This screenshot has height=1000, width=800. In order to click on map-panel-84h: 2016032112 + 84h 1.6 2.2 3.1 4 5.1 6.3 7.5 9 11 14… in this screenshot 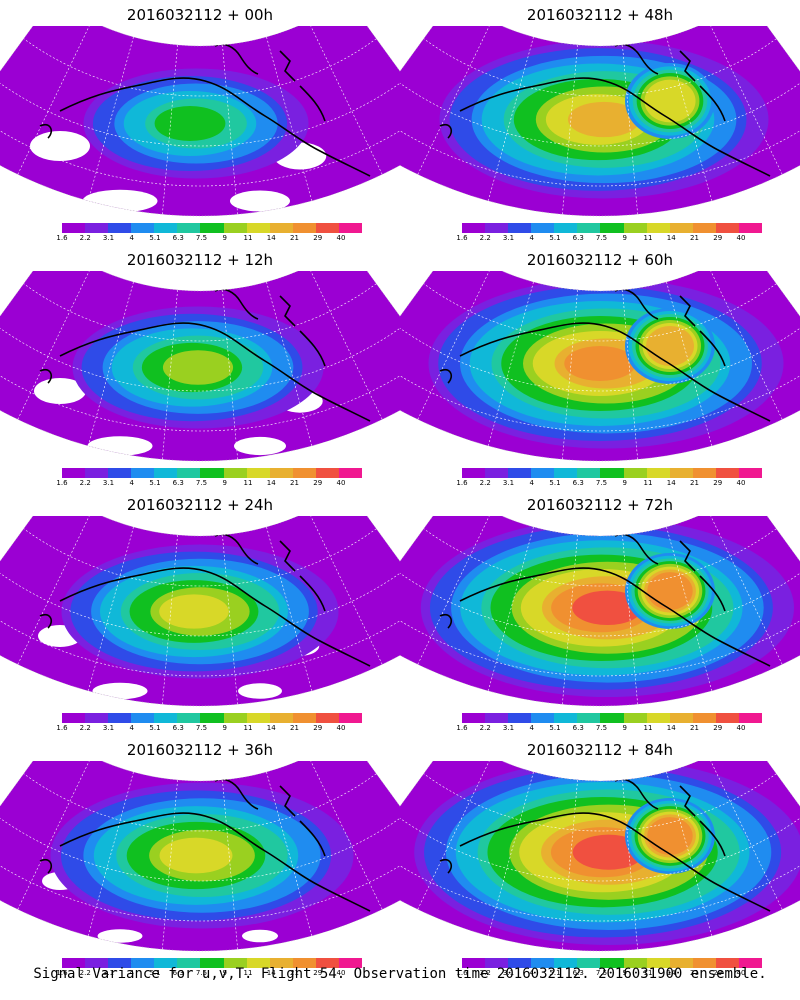, I will do `click(600, 857)`.